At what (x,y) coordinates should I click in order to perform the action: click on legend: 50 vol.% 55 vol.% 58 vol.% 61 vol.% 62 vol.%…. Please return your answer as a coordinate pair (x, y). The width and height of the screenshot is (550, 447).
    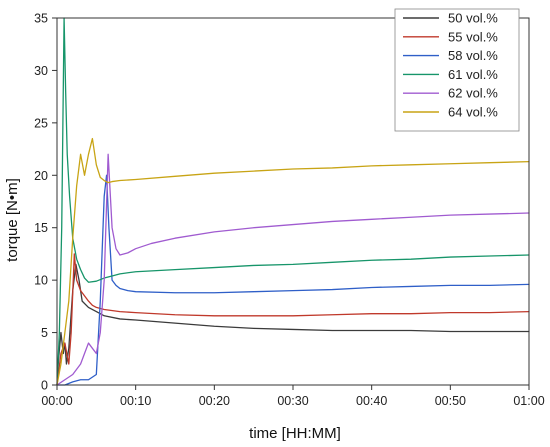
    Looking at the image, I should click on (457, 70).